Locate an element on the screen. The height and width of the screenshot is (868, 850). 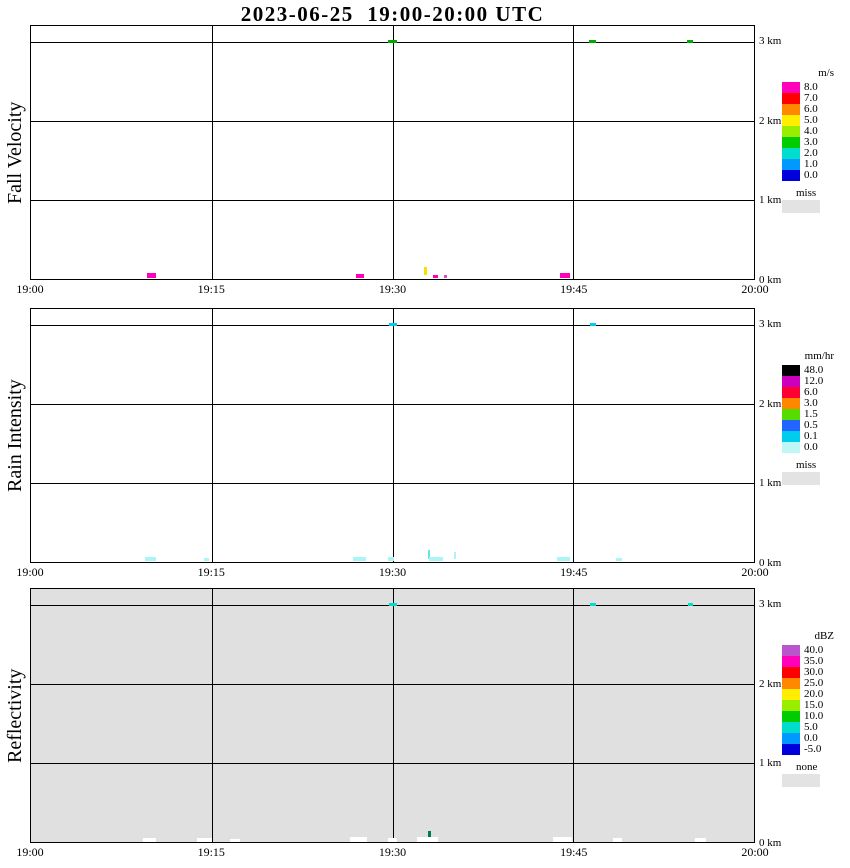
legend-entry: 8.0 is located at coordinates (814, 87).